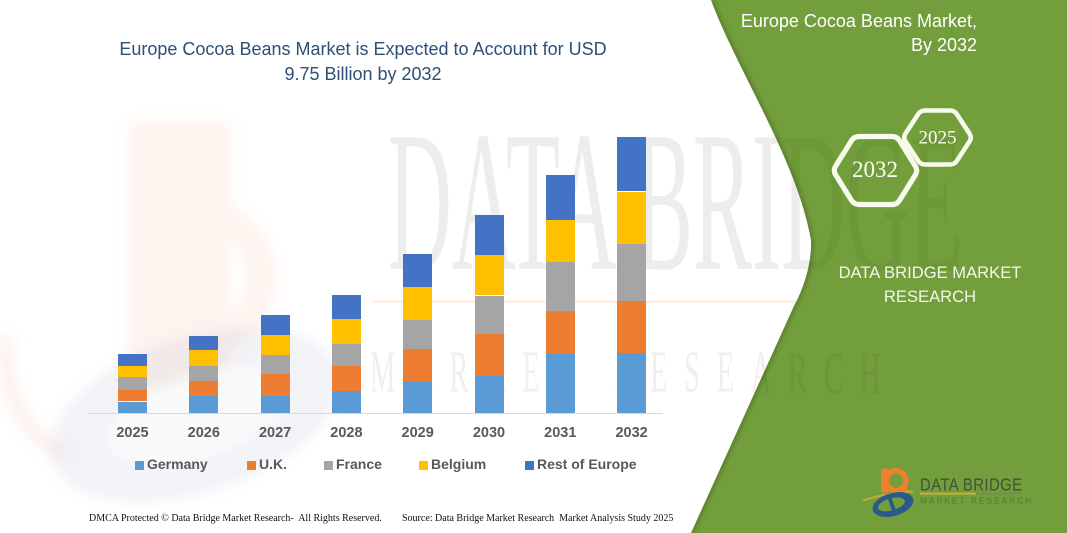 The image size is (1067, 533). Describe the element at coordinates (875, 169) in the screenshot. I see `svg-text: 2032` at that location.